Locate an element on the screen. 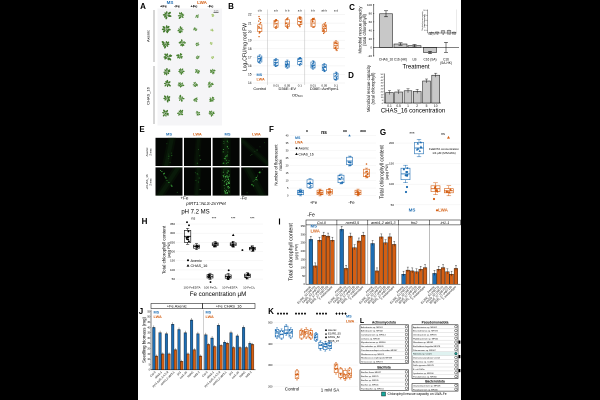 The image size is (600, 400). svg-text: Brevundimonas sp. MF374 is located at coordinates (426, 331).